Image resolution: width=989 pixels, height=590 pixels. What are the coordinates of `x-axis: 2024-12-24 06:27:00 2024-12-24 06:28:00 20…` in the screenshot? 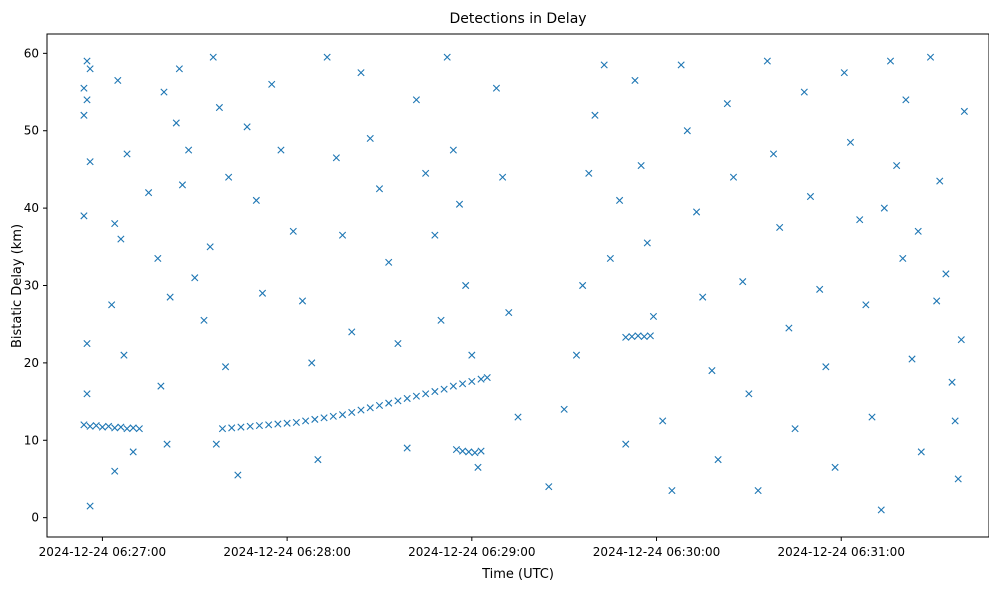 It's located at (472, 548).